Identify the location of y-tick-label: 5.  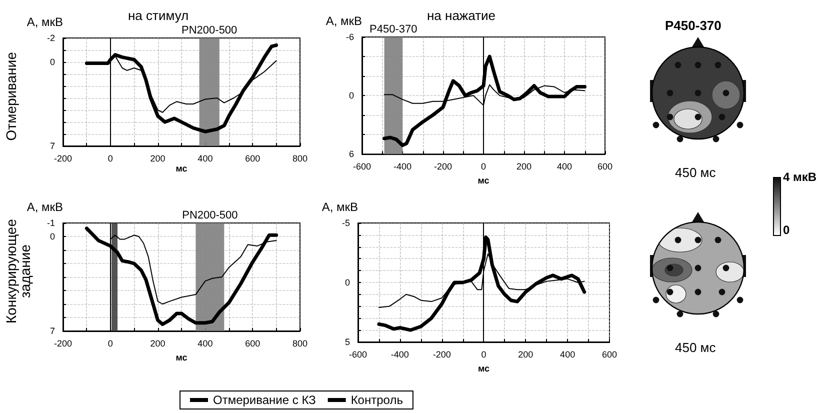
(347, 342).